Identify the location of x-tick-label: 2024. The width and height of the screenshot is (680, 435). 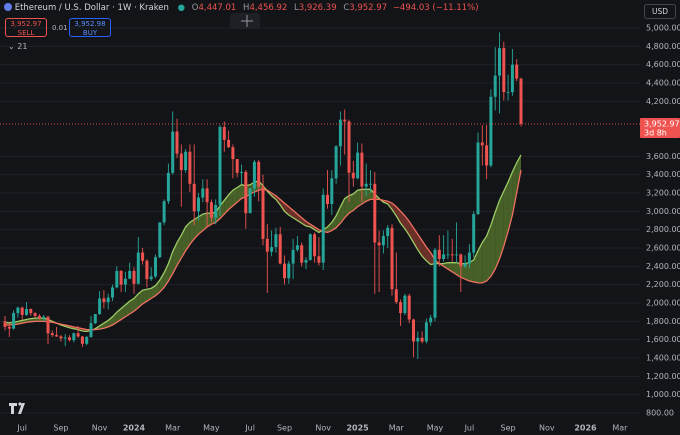
(134, 428).